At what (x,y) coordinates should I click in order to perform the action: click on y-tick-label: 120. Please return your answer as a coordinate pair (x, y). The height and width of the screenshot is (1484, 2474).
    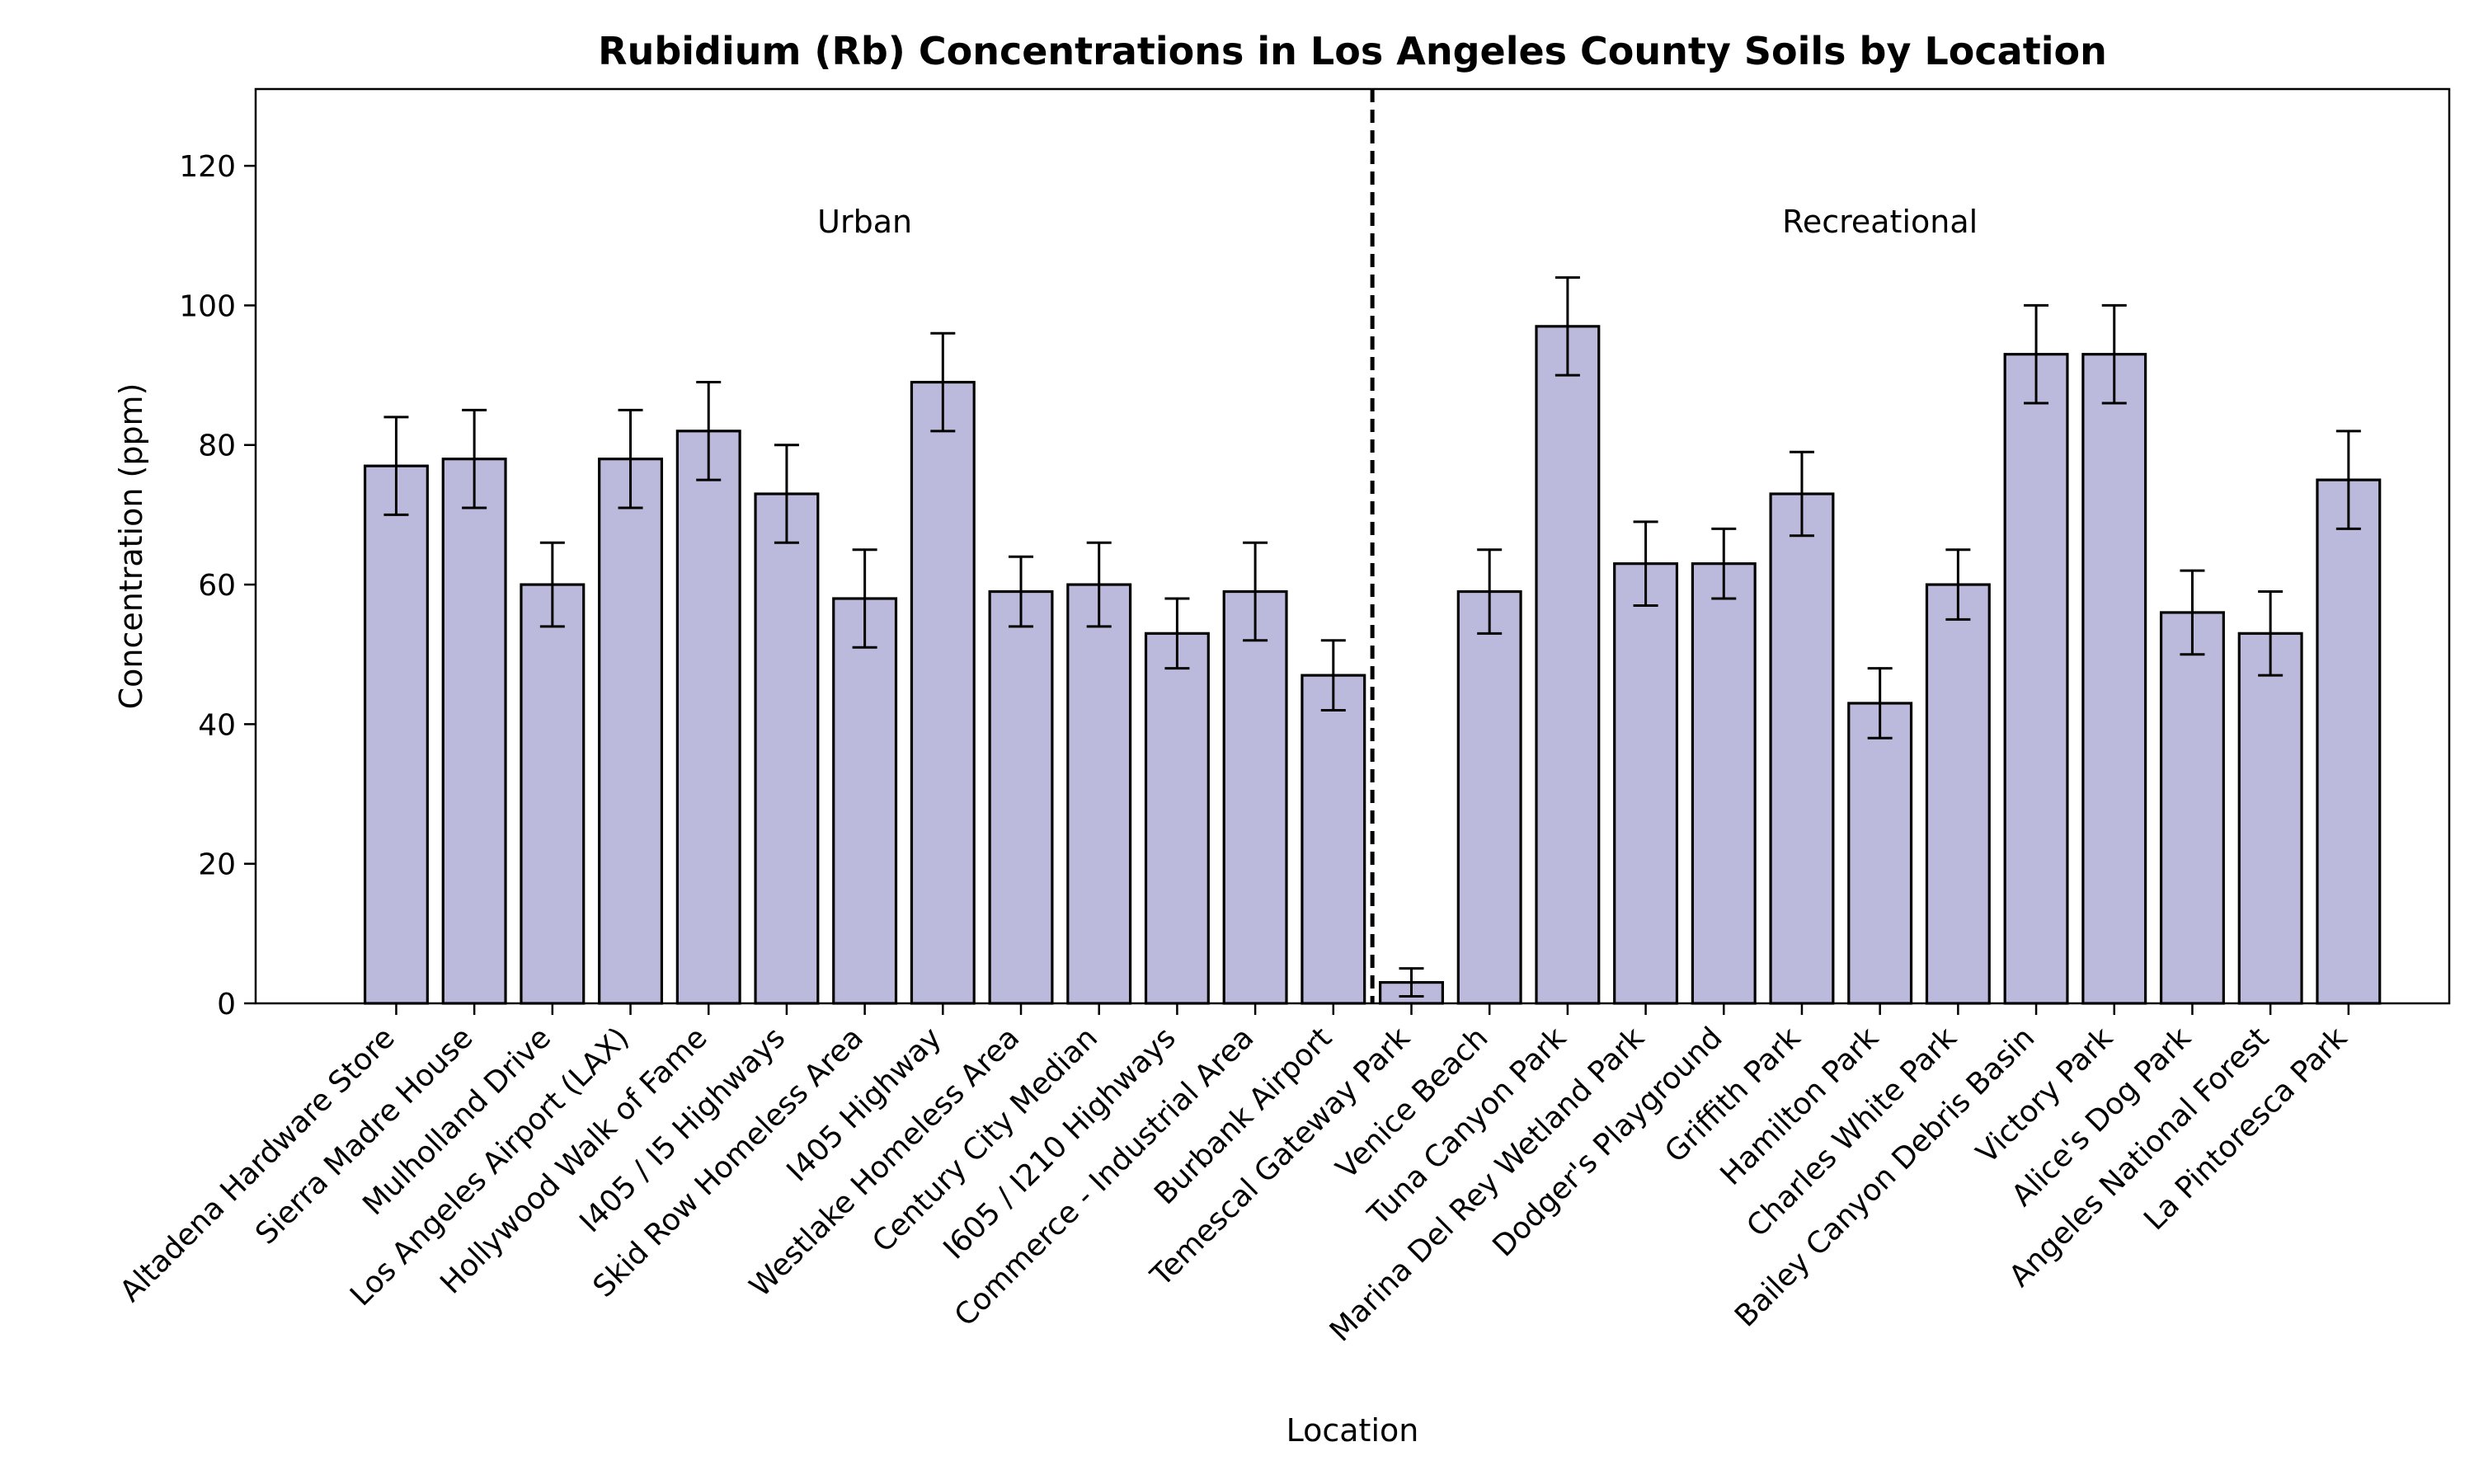
    Looking at the image, I should click on (207, 167).